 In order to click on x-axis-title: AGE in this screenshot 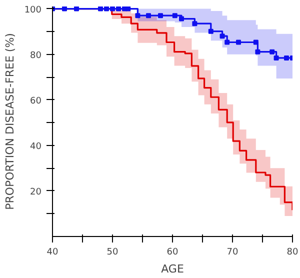, I will do `click(172, 269)`.